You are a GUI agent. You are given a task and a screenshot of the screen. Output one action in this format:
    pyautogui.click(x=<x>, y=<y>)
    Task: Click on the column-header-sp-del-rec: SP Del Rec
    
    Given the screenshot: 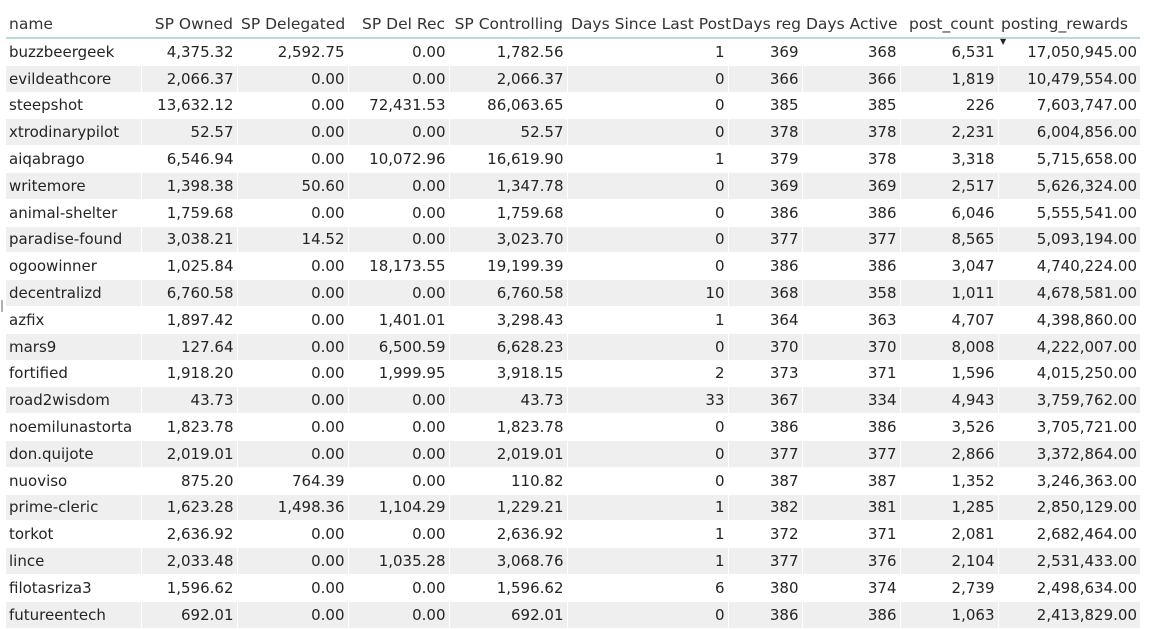 What is the action you would take?
    pyautogui.click(x=398, y=19)
    